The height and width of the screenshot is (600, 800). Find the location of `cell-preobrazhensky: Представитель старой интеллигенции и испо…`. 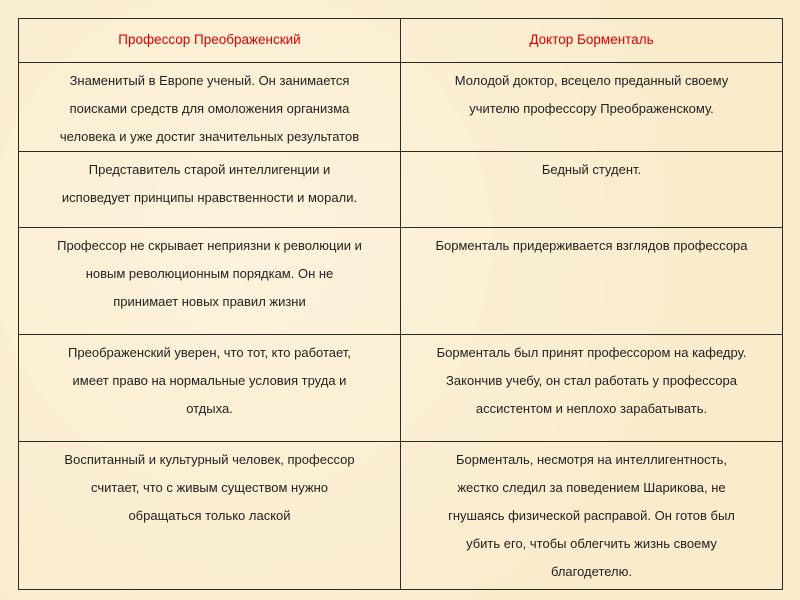

cell-preobrazhensky: Представитель старой интеллигенции и испо… is located at coordinates (209, 189).